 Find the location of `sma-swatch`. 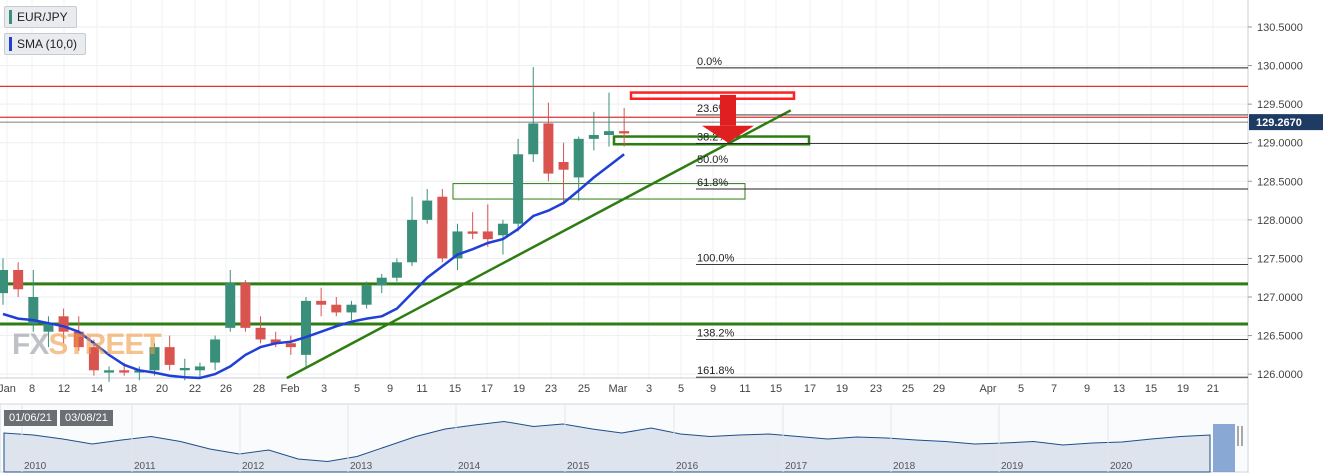

sma-swatch is located at coordinates (10, 44).